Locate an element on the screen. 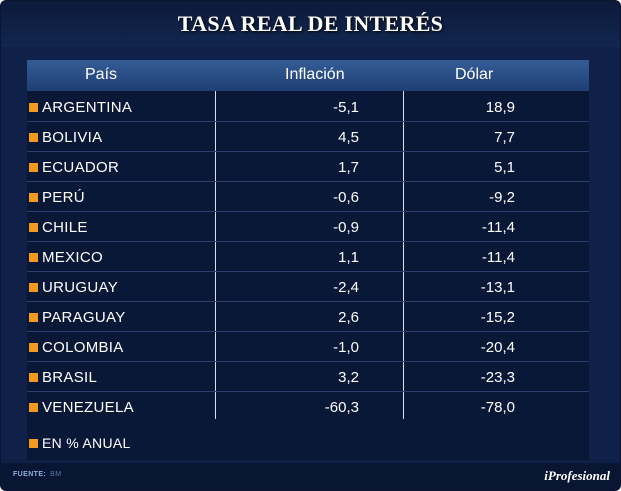 Image resolution: width=621 pixels, height=491 pixels. dolar-value: 7,7 is located at coordinates (504, 137).